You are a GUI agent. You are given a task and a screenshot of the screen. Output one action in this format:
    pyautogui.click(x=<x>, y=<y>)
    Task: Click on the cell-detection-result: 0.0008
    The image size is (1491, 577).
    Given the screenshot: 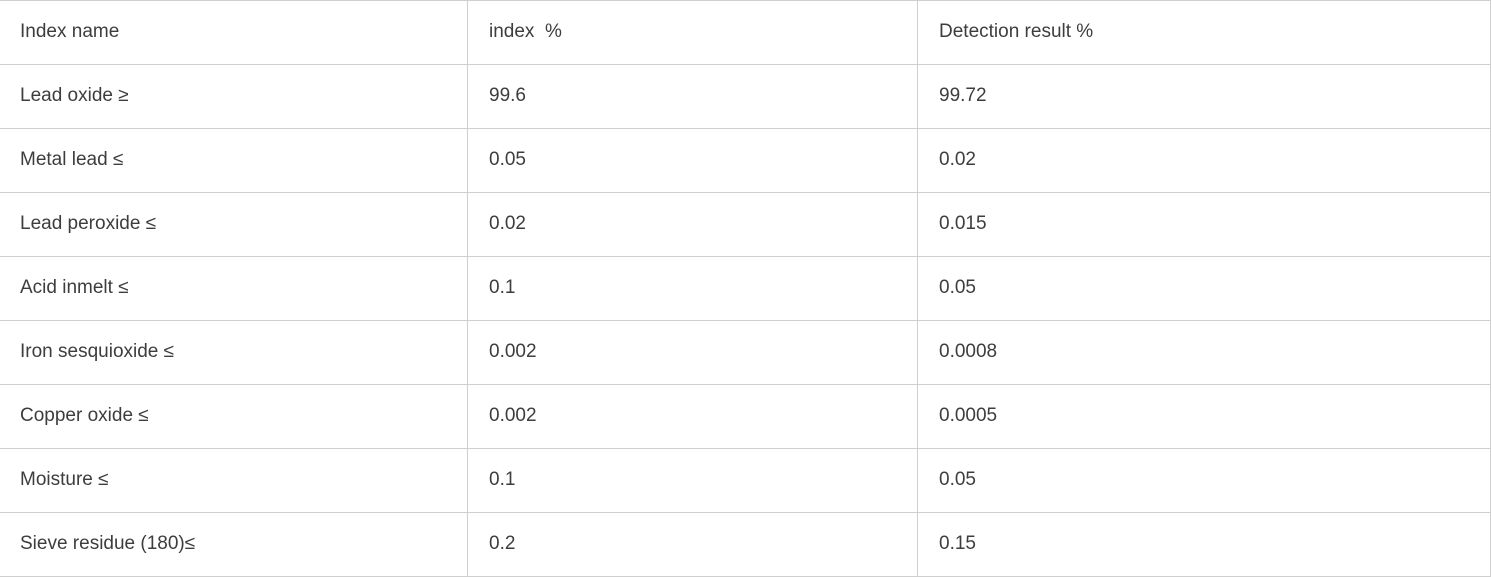 What is the action you would take?
    pyautogui.click(x=1204, y=352)
    